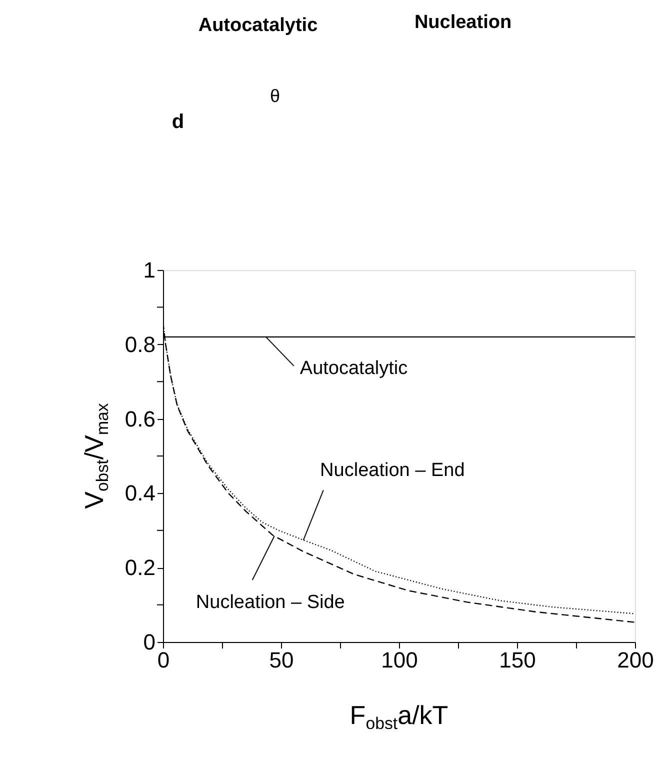 The height and width of the screenshot is (763, 657). Describe the element at coordinates (140, 493) in the screenshot. I see `y-tick-label: 0.4` at that location.